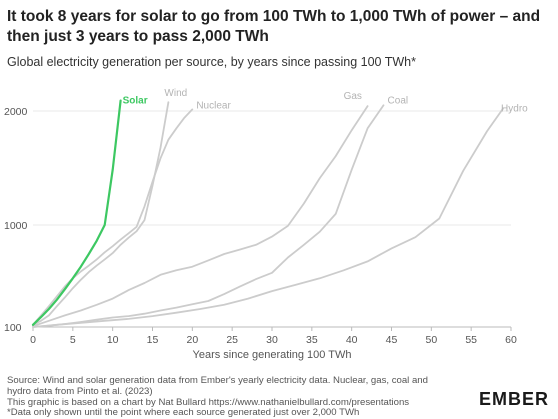  I want to click on y-tick-label: 100, so click(13, 328).